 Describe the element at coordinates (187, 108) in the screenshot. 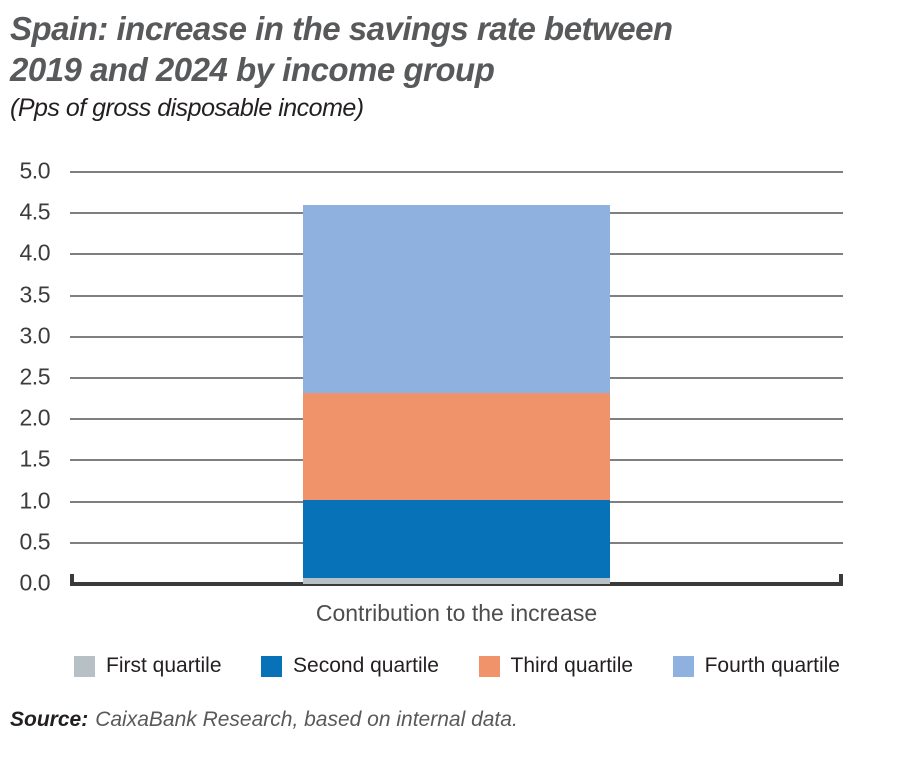

I see `chart-subtitle: (Pps of gross disposable income)` at that location.